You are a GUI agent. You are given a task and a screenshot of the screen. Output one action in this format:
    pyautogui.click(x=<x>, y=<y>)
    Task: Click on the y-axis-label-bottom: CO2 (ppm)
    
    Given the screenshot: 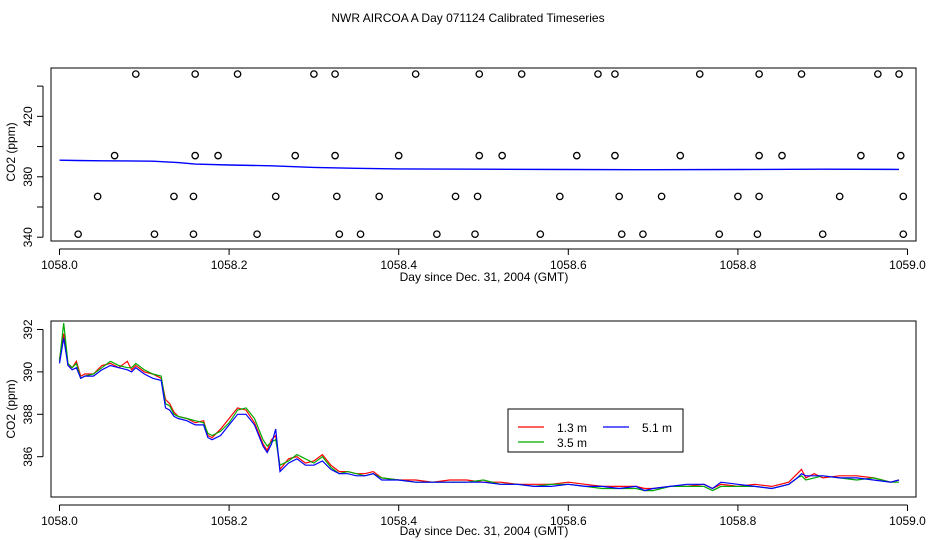 What is the action you would take?
    pyautogui.click(x=11, y=408)
    